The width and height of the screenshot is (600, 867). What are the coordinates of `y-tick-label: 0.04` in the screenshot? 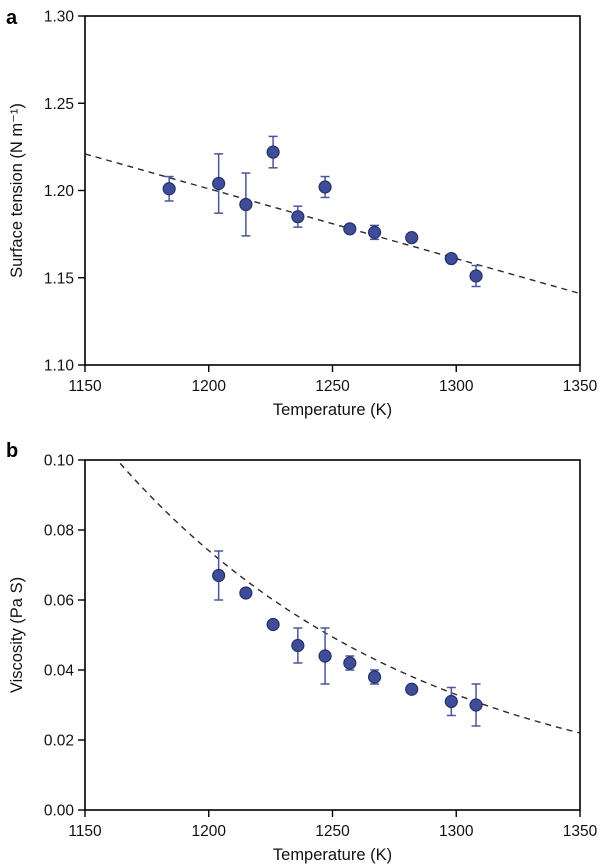 It's located at (59, 671).